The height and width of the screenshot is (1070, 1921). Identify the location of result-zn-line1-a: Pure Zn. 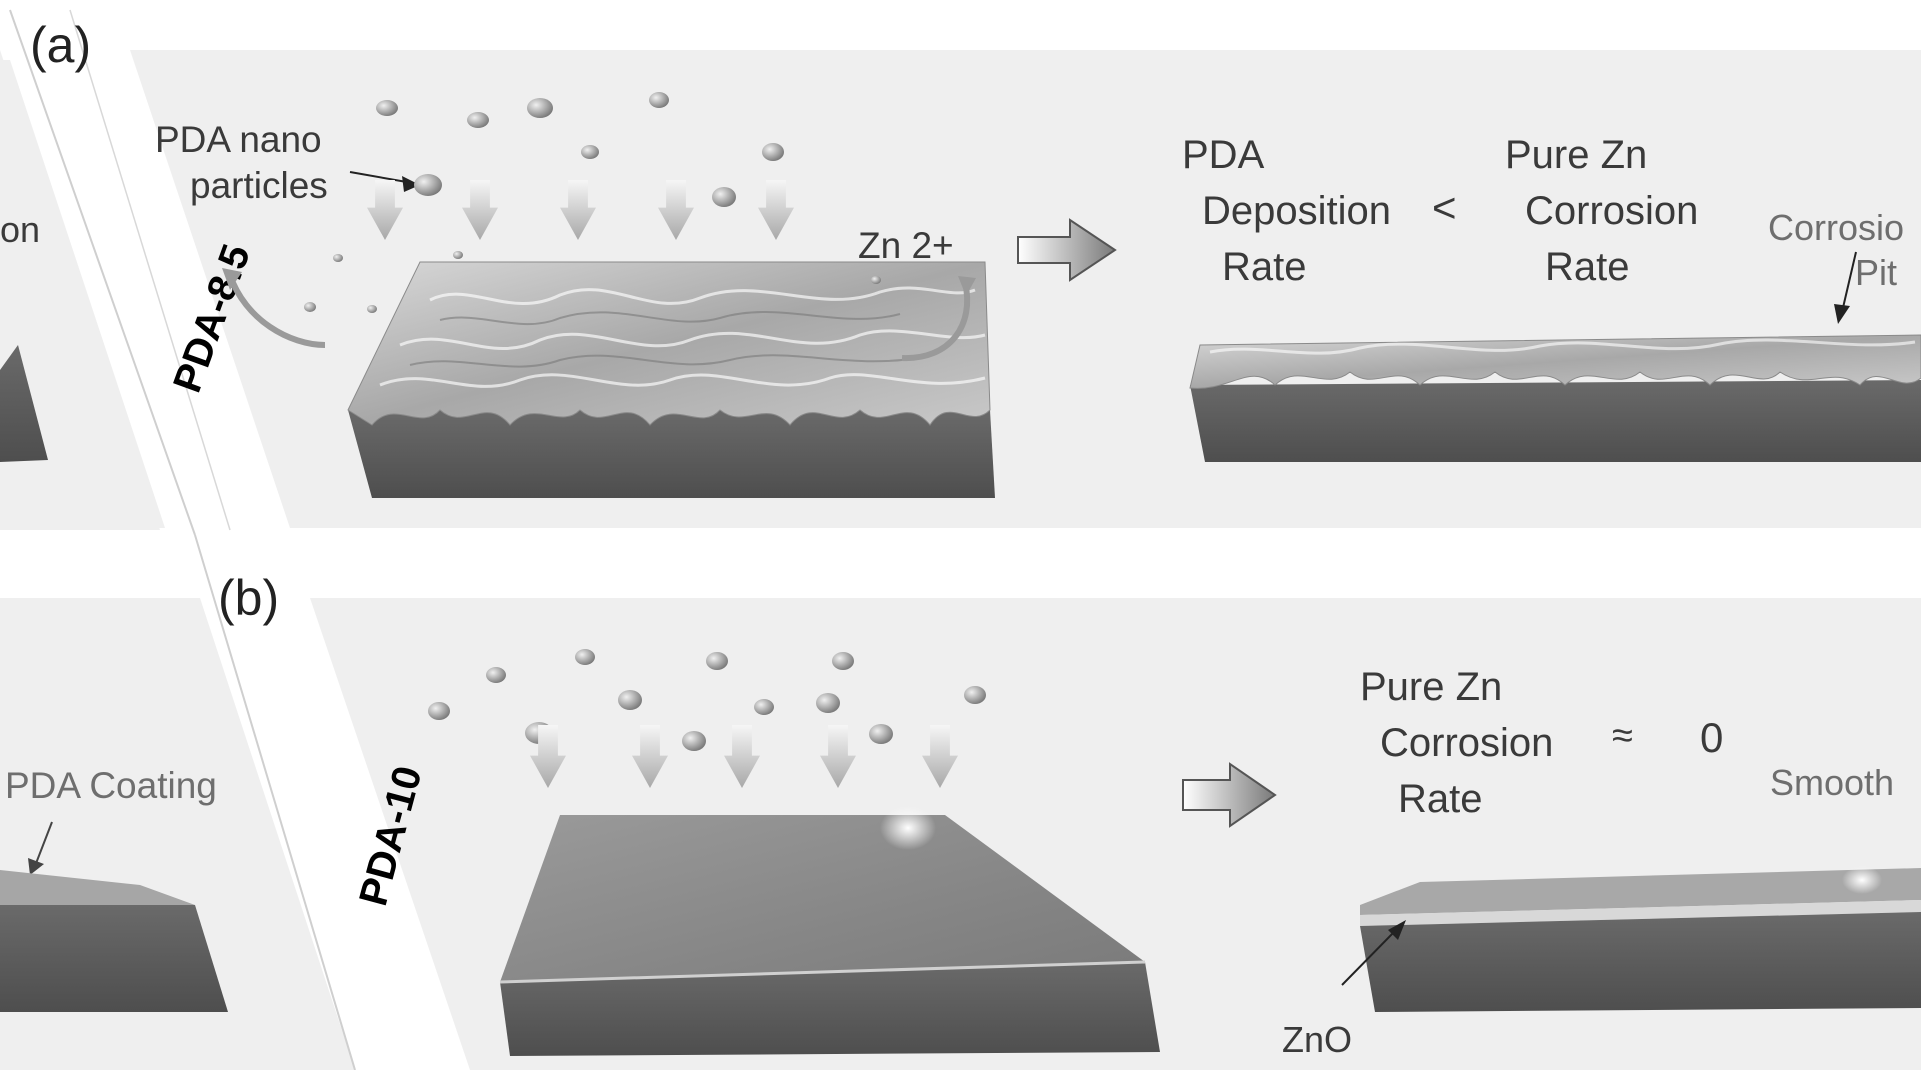
(1576, 155).